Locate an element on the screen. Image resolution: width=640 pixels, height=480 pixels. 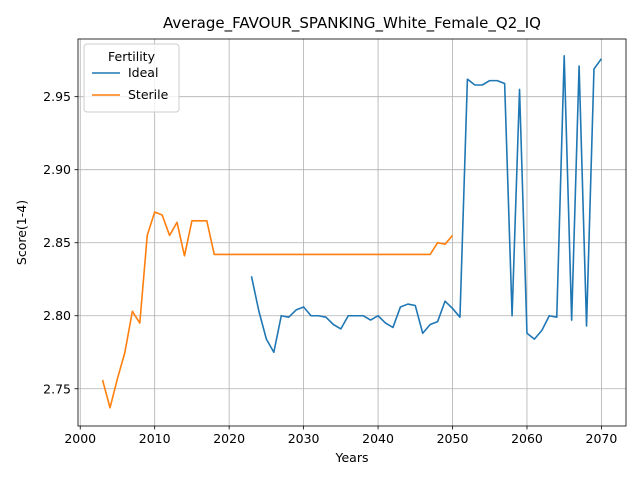
y-tick-label: 2.90 is located at coordinates (57, 169).